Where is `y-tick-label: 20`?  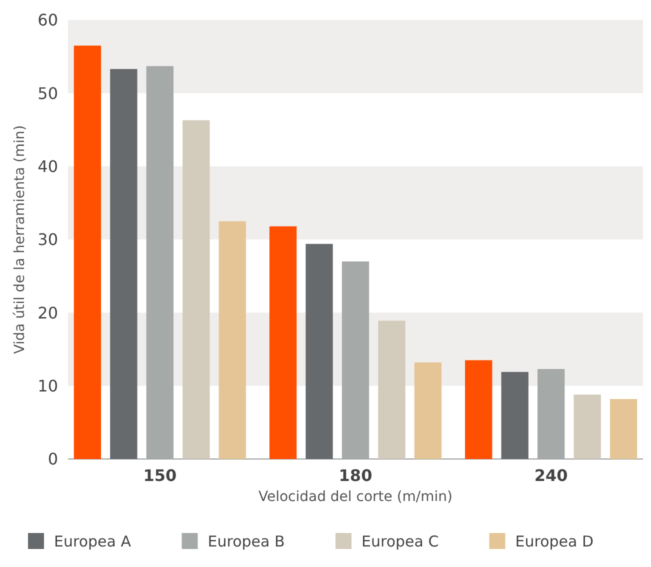 y-tick-label: 20 is located at coordinates (48, 312).